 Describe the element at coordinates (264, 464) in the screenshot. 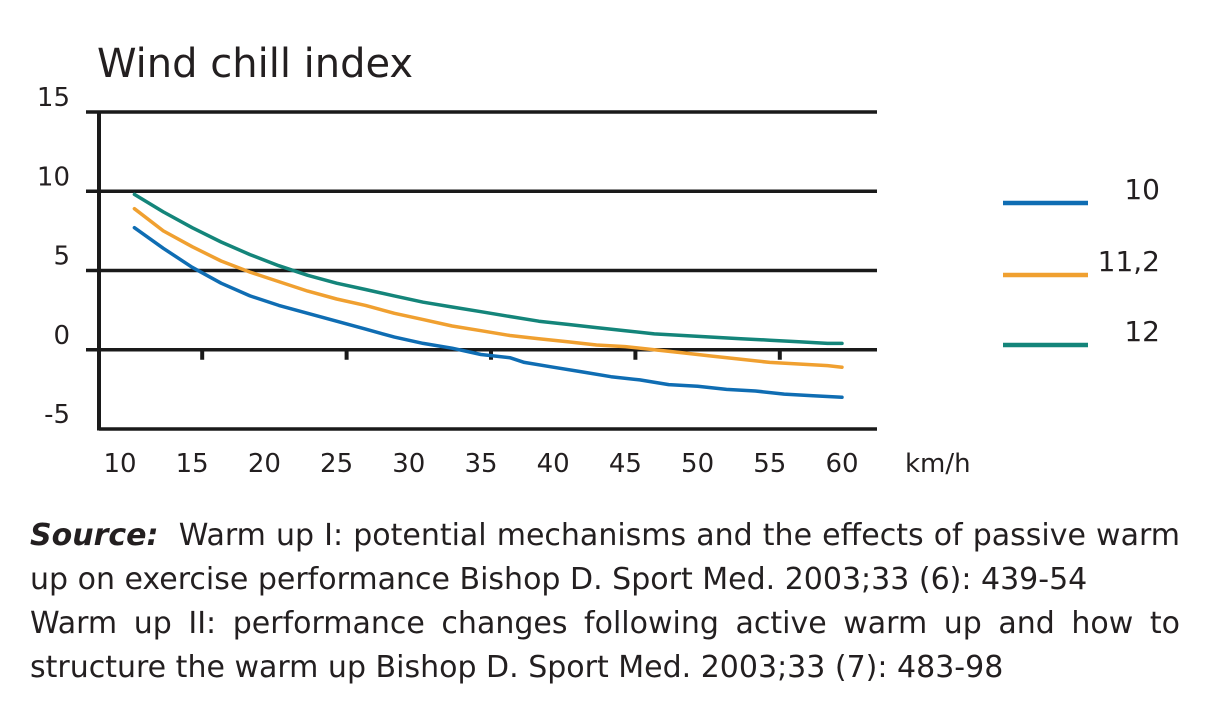

I see `x-tick-label-20: 20` at that location.